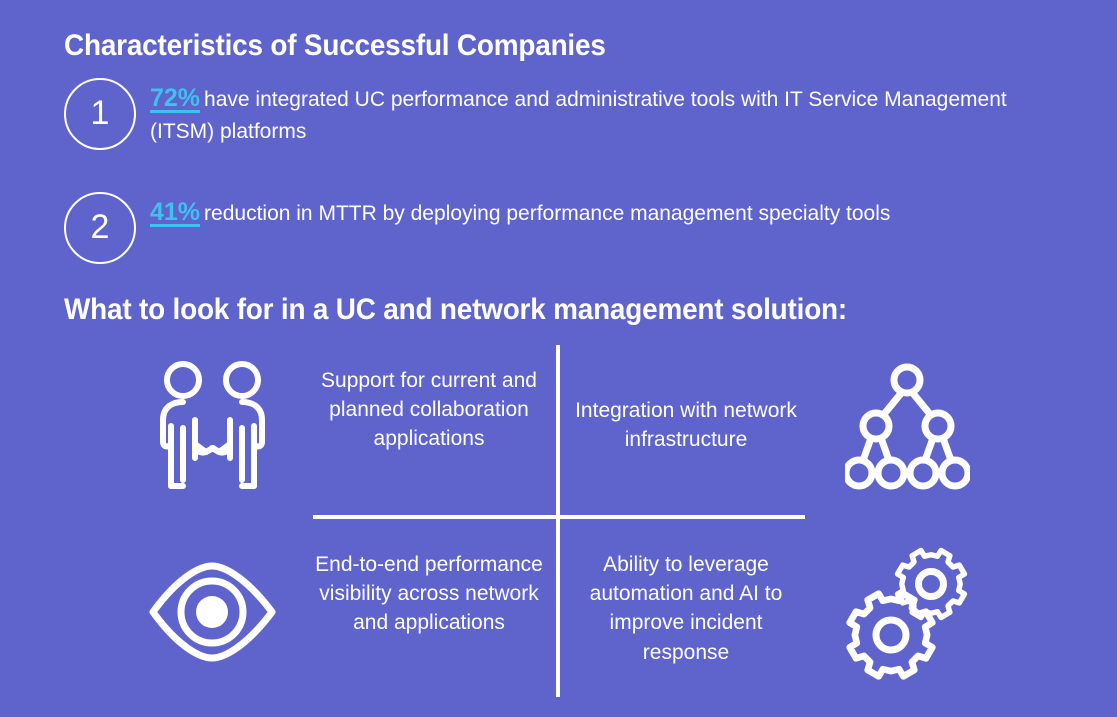  What do you see at coordinates (335, 45) in the screenshot?
I see `page-title: Characteristics of Successful Companies` at bounding box center [335, 45].